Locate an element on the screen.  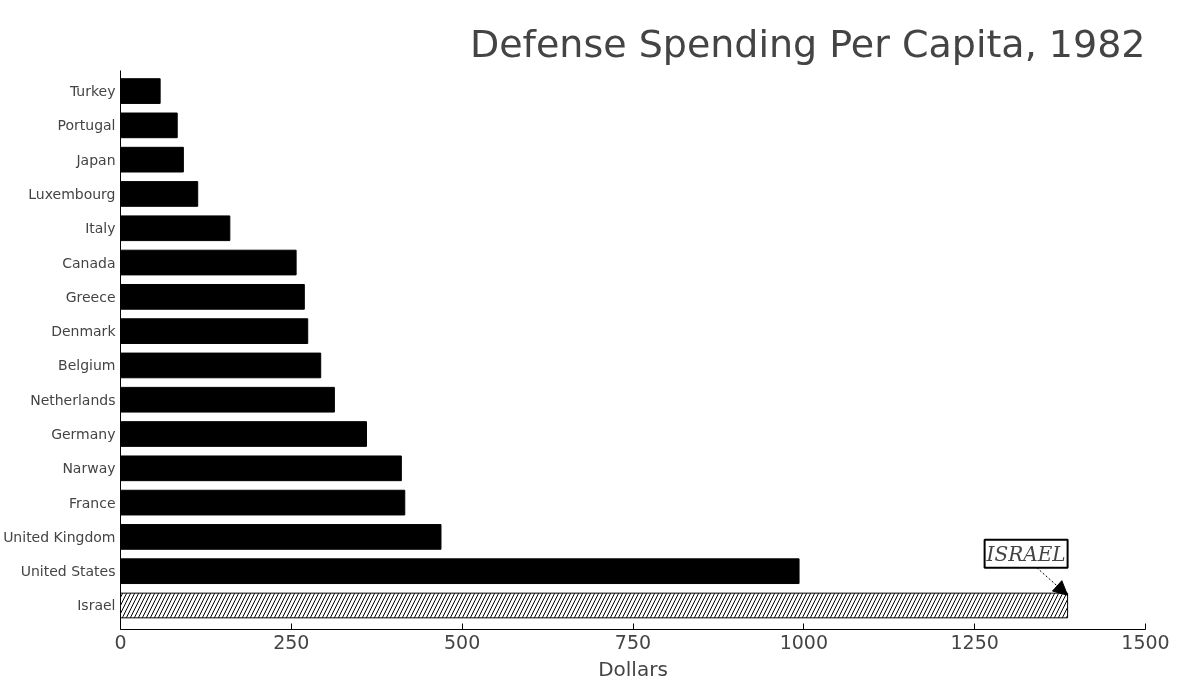
y-tick-label: Luxembourg is located at coordinates (72, 193).